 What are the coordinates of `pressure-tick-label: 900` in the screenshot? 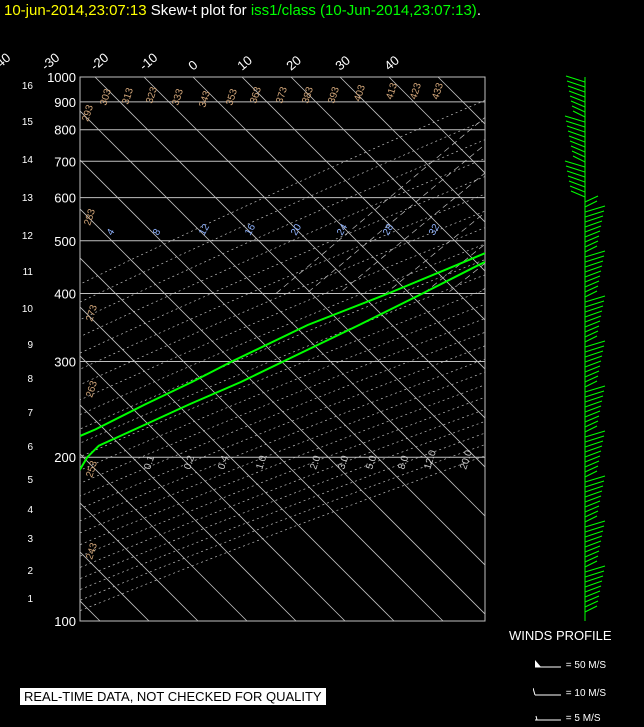 It's located at (65, 102).